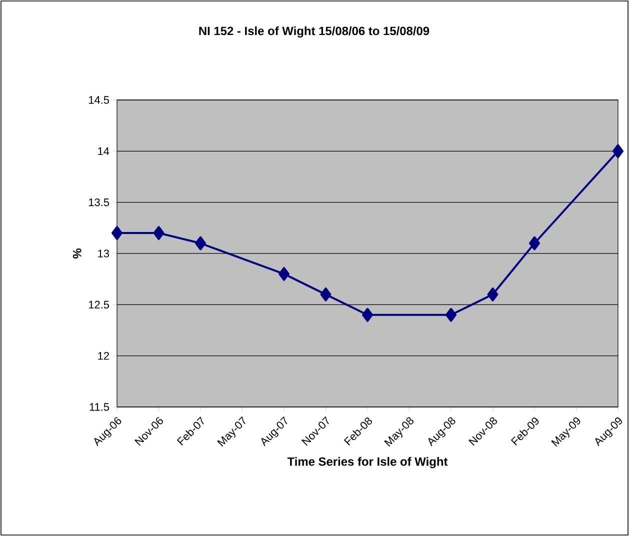 This screenshot has width=629, height=536. Describe the element at coordinates (99, 304) in the screenshot. I see `y-tick-label: 12.5` at that location.